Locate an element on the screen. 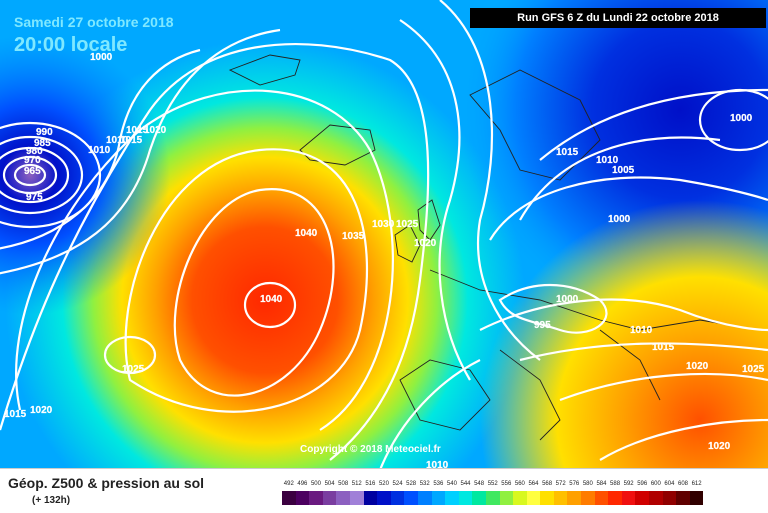 This screenshot has width=768, height=513. scale-step: 612 is located at coordinates (696, 495).